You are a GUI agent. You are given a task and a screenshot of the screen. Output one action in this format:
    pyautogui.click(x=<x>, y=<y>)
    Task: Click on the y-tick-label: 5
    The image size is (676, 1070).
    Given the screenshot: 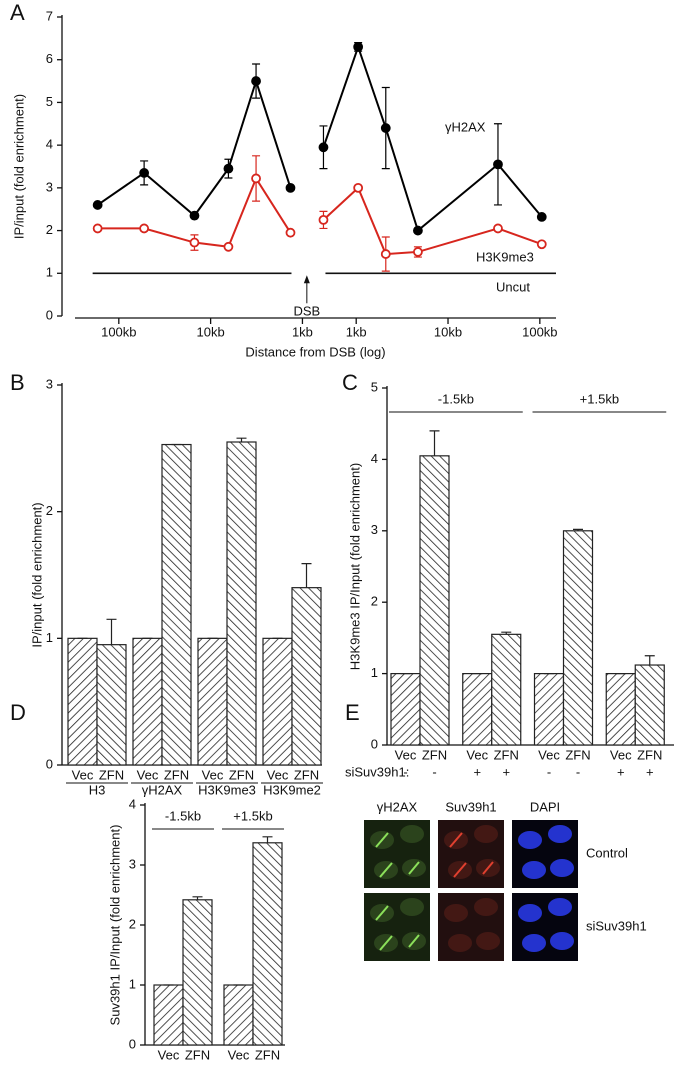 What is the action you would take?
    pyautogui.click(x=49, y=101)
    